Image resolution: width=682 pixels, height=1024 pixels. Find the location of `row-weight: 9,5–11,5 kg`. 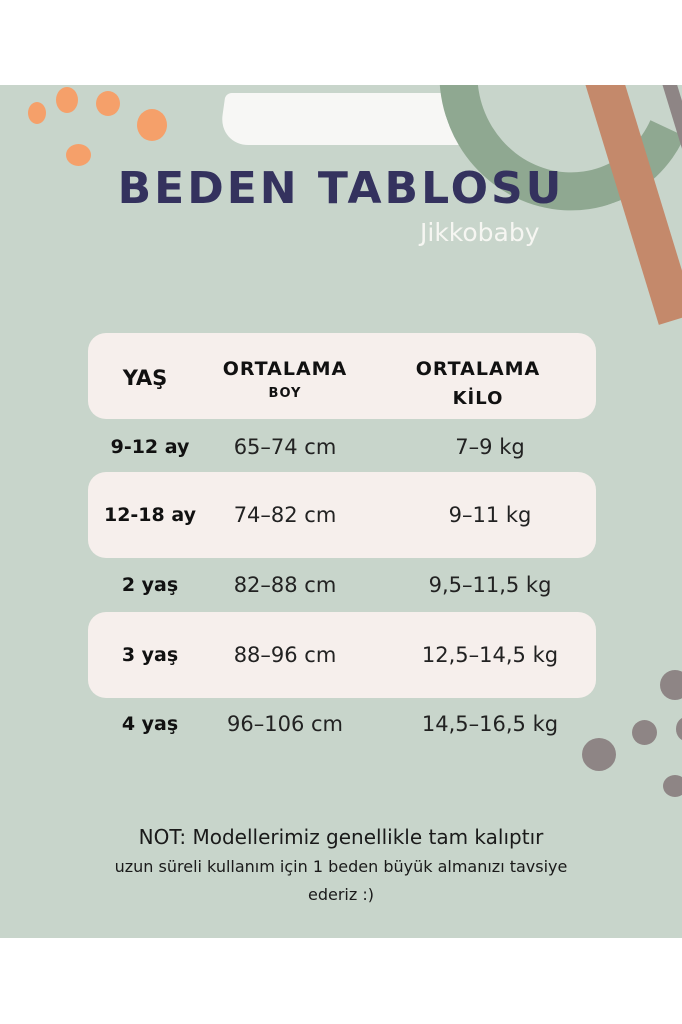

row-weight: 9,5–11,5 kg is located at coordinates (490, 585).